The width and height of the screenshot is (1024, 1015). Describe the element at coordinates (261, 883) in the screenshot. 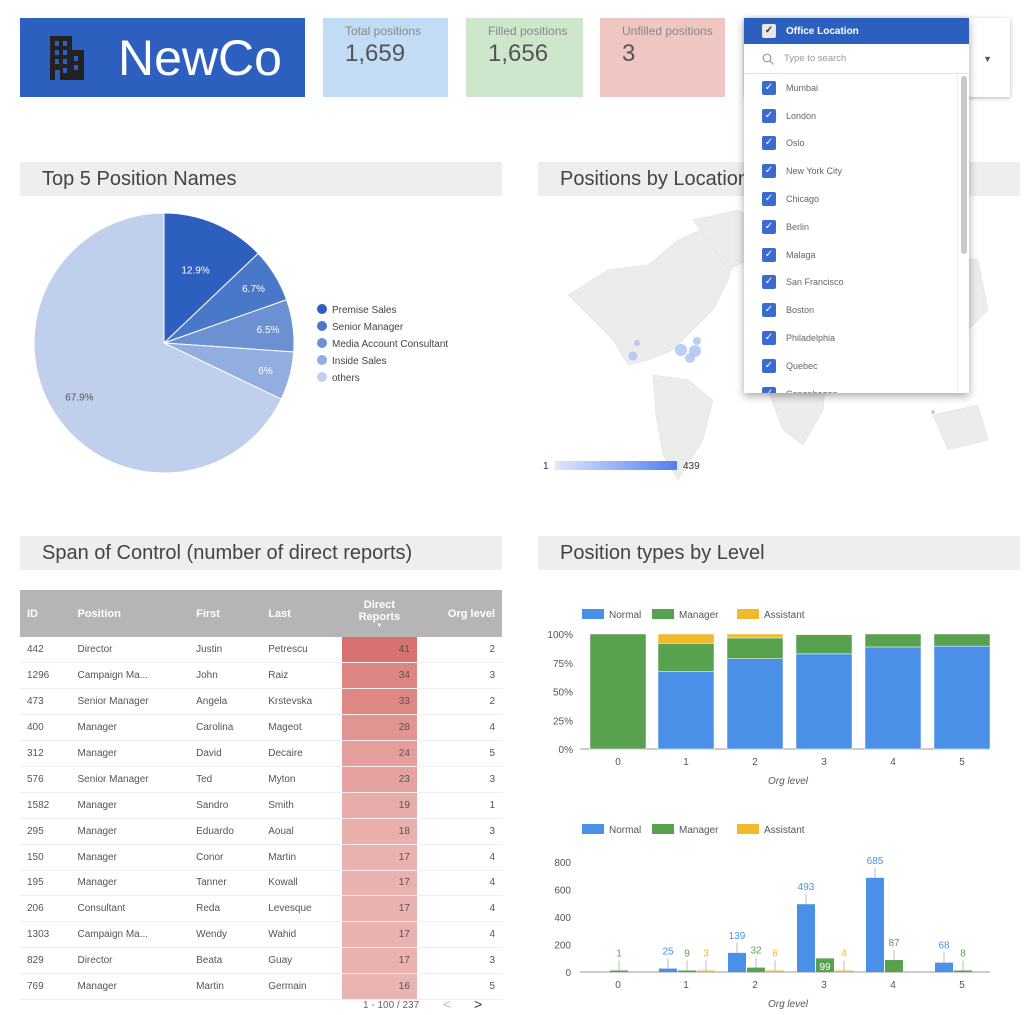

I see `table-row: 195 Manager Tanner Kowall 17 4` at that location.